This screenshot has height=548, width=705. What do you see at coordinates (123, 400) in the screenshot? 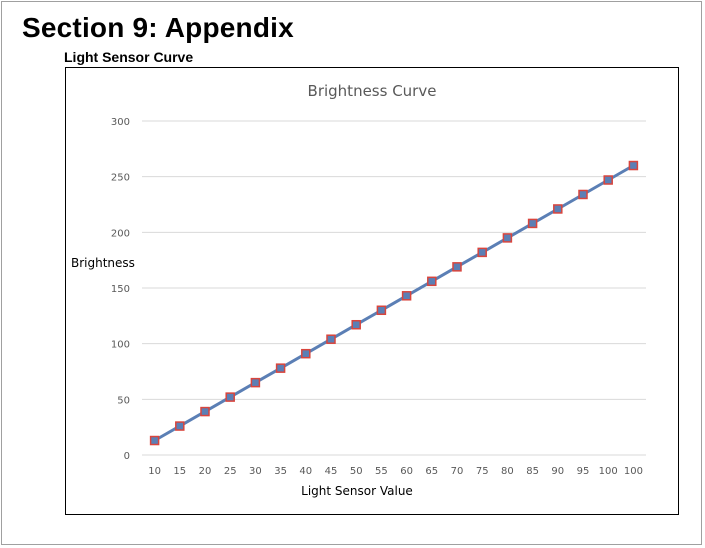
I see `y-tick-label: 50` at bounding box center [123, 400].